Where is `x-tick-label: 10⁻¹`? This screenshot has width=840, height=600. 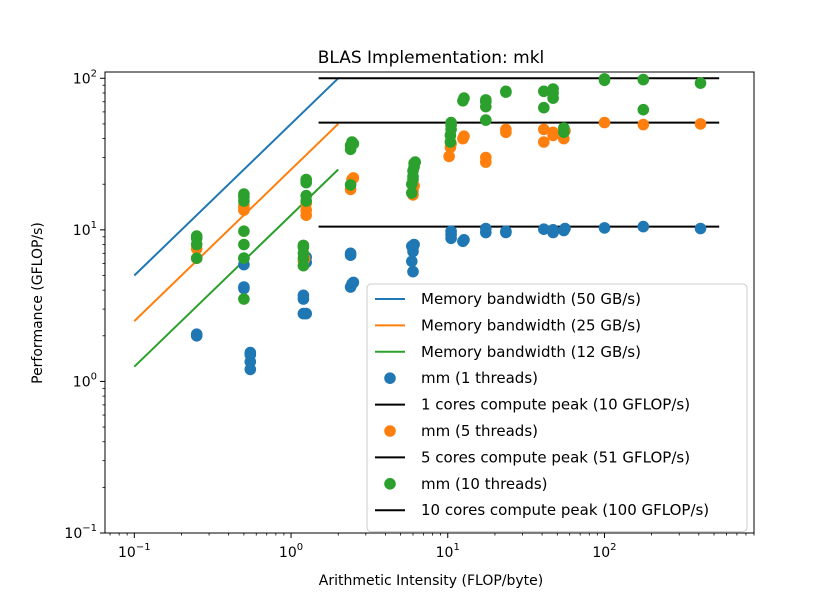
x-tick-label: 10⁻¹ is located at coordinates (134, 551).